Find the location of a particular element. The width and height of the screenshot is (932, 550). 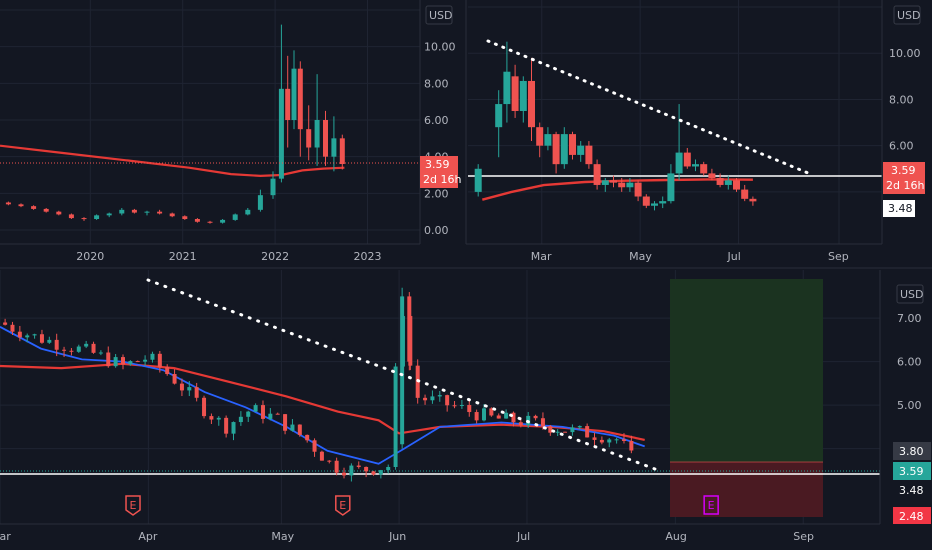

p3-price-axis: 7.006.005.004.00 USD 3.80 3.59 3.48 2.48 is located at coordinates (905, 397).